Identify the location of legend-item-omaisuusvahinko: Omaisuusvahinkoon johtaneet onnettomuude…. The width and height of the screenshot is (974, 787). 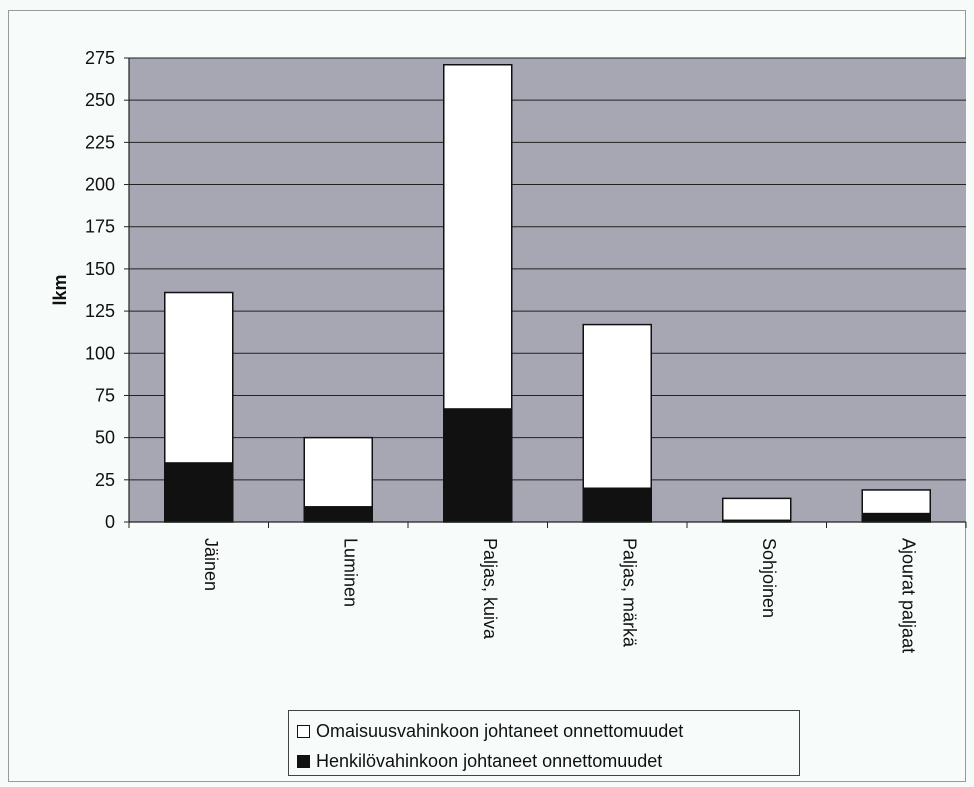
(490, 731).